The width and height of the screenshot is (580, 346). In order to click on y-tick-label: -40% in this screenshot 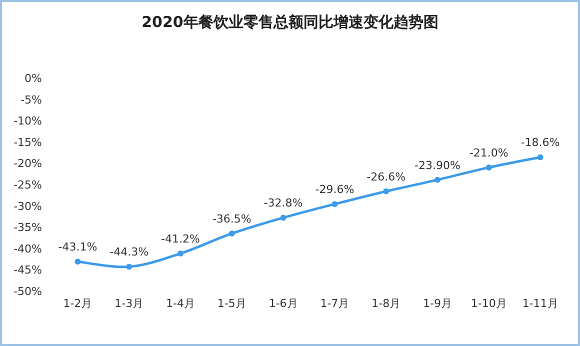, I will do `click(28, 249)`.